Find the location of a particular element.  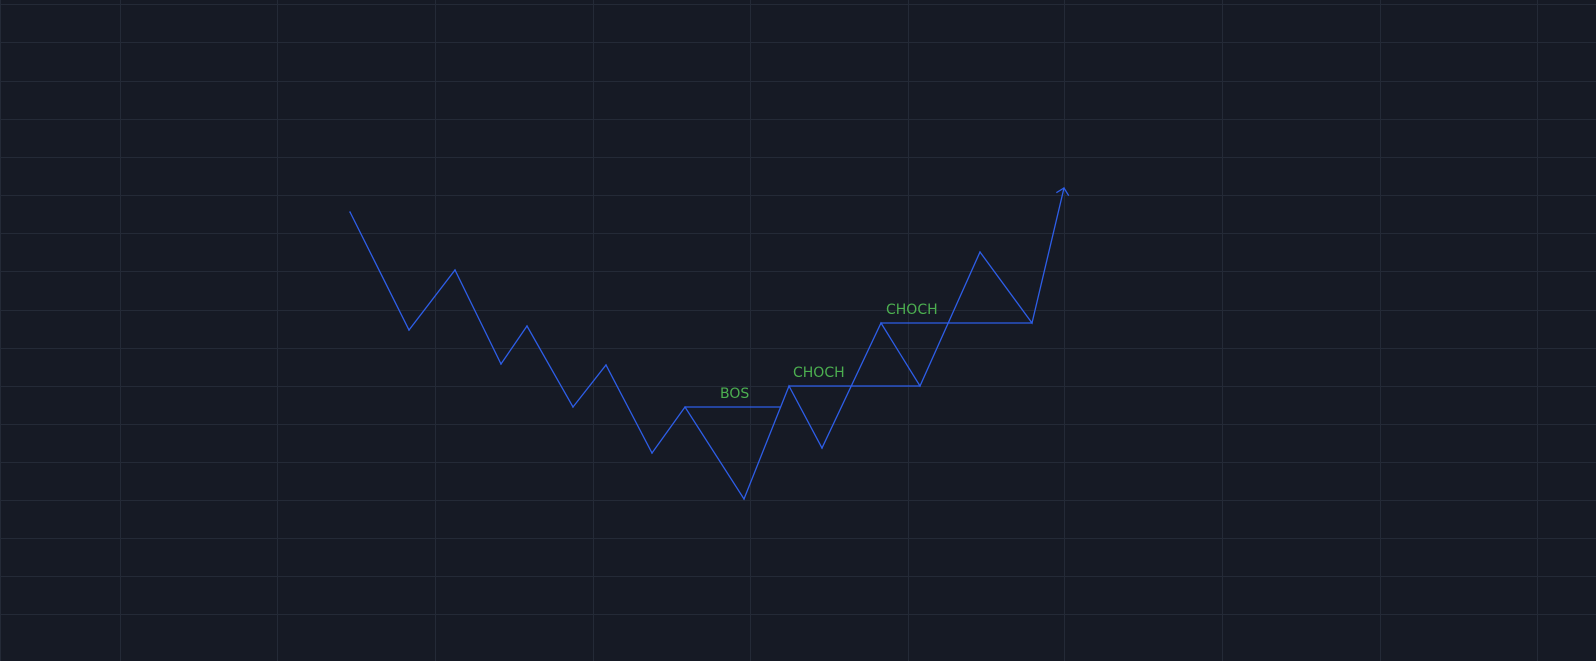

choch-label-1: CHOCH is located at coordinates (819, 373).